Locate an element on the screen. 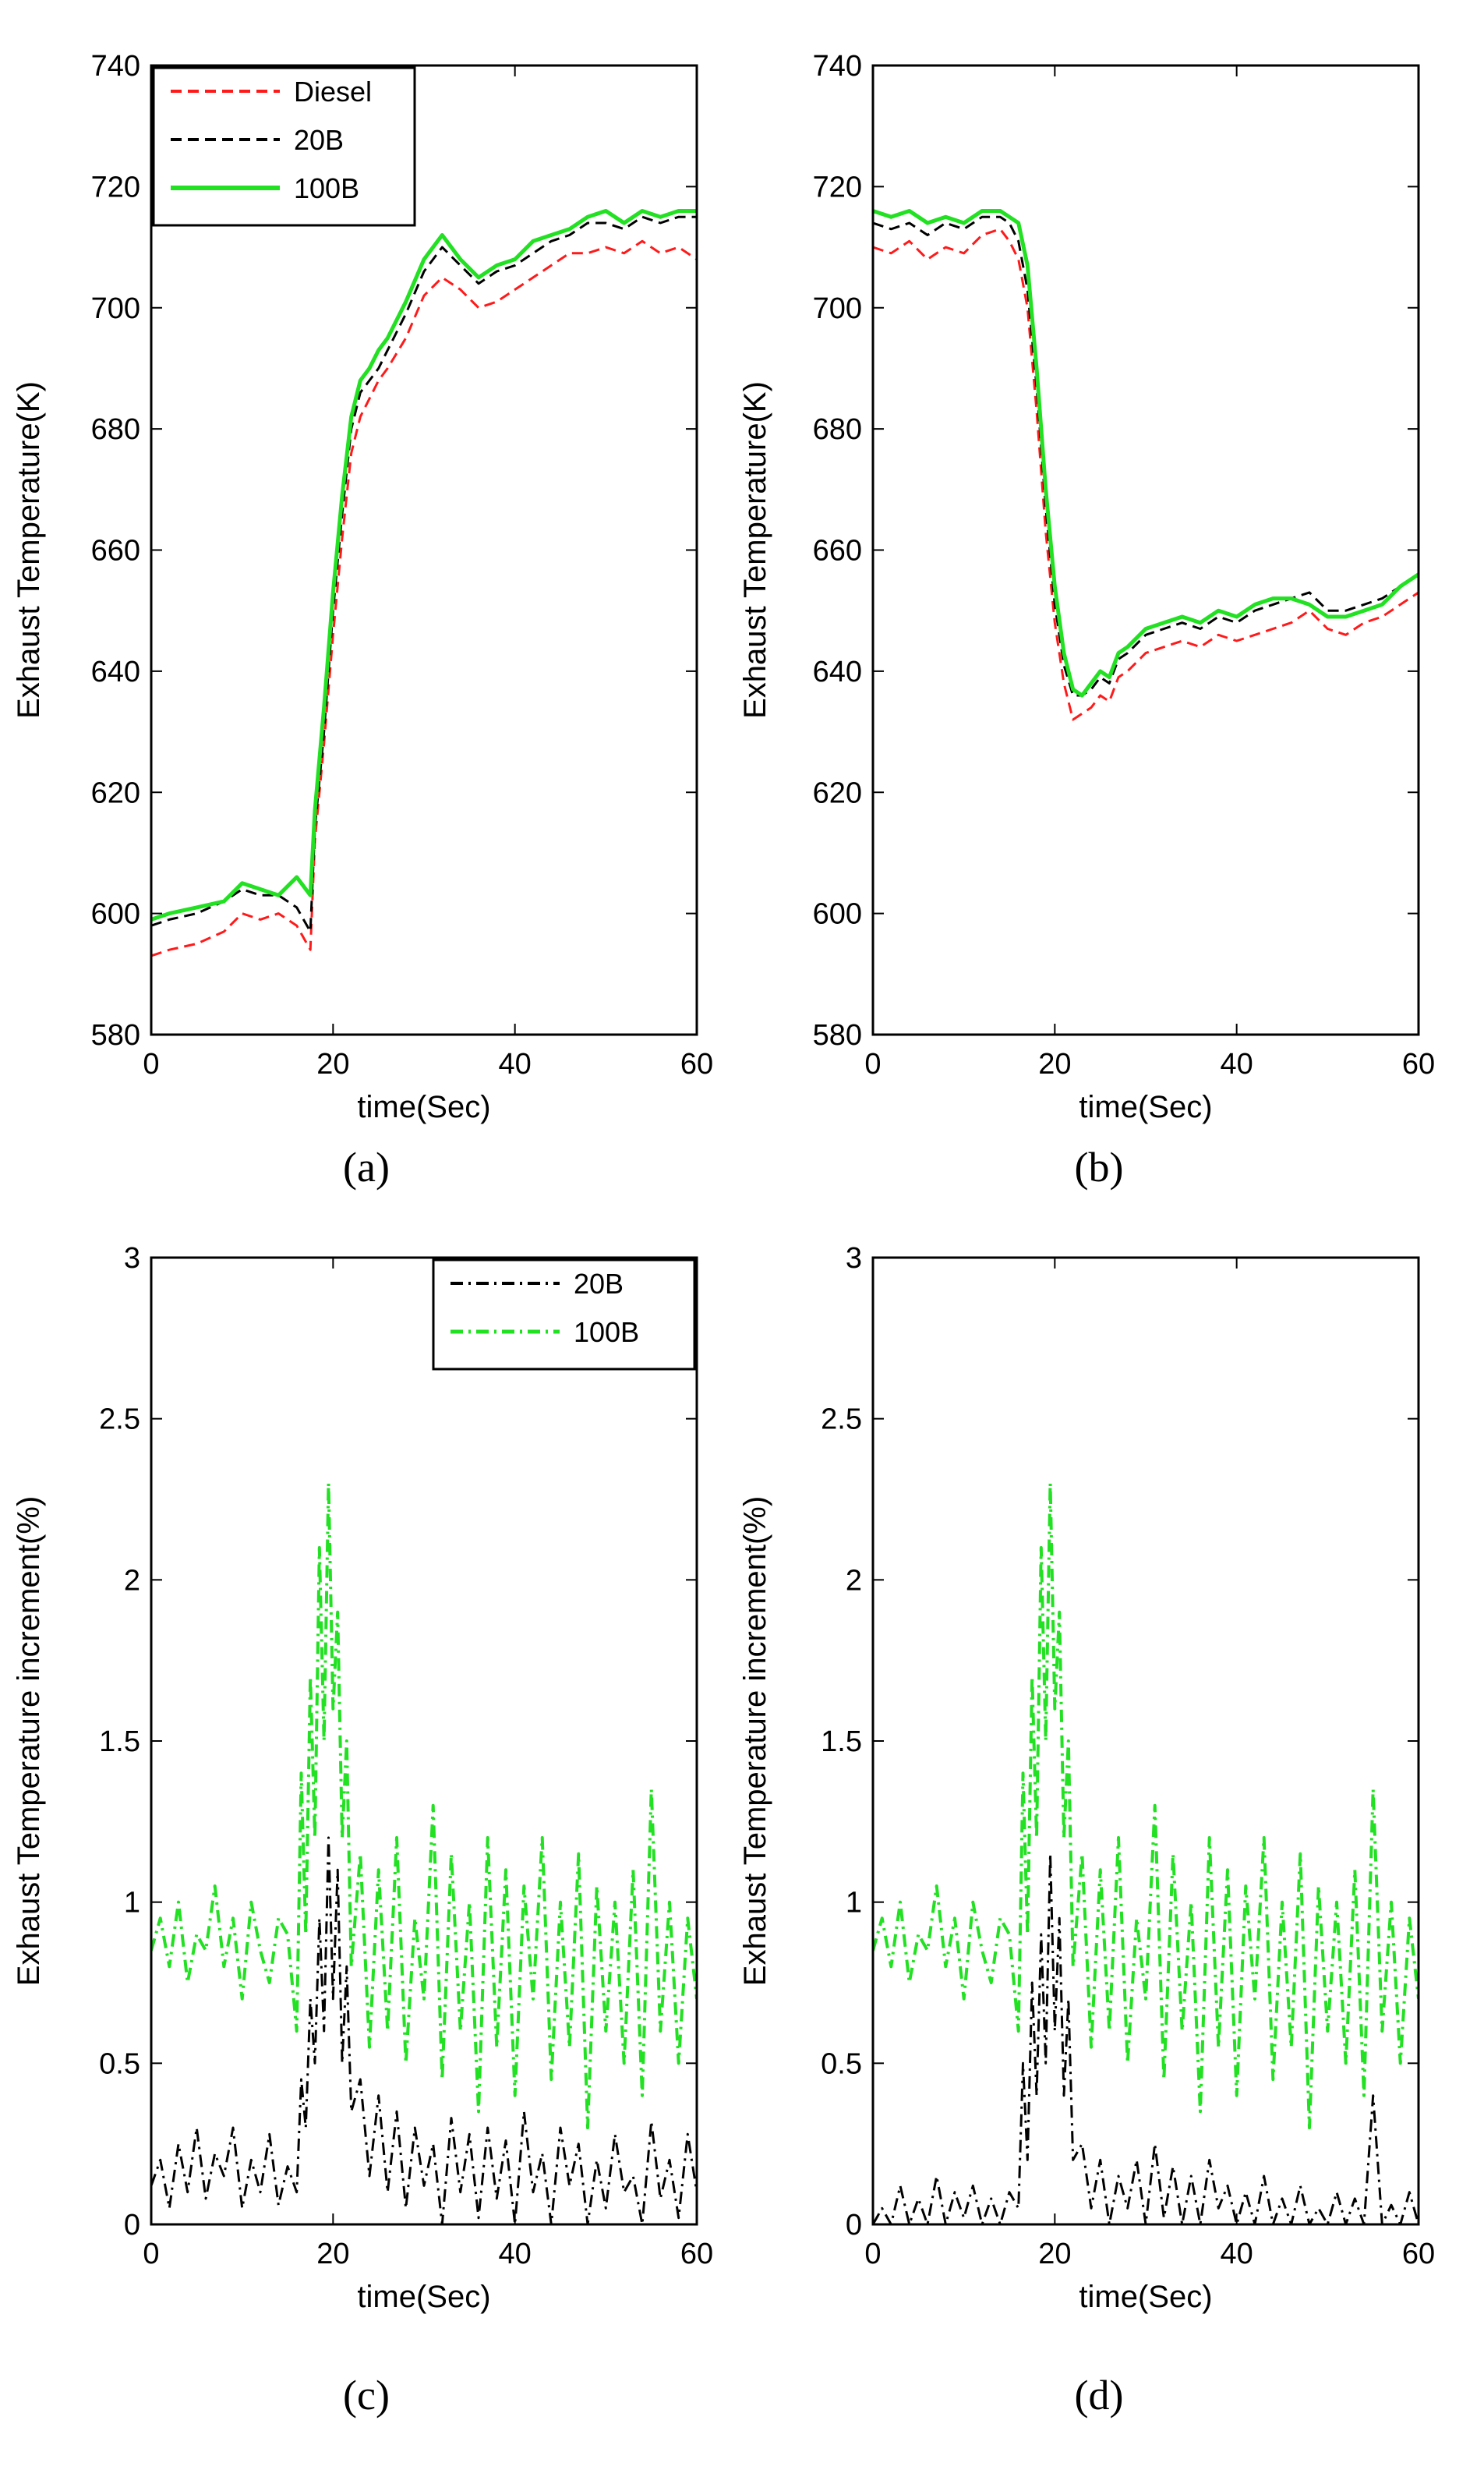 Image resolution: width=1484 pixels, height=2477 pixels. y-axis-title-d: Exhaust Temperature increment(%) is located at coordinates (755, 1741).